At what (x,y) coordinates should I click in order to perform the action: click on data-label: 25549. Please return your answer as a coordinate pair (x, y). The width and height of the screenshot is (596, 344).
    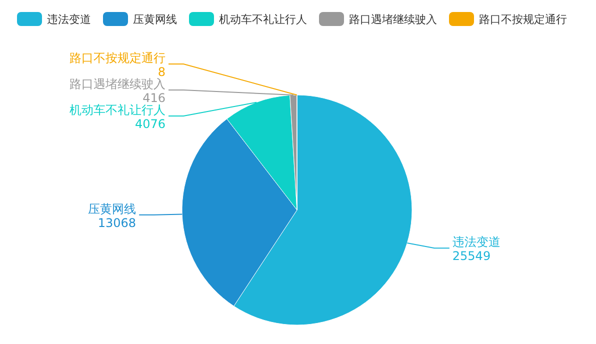
    Looking at the image, I should click on (471, 256).